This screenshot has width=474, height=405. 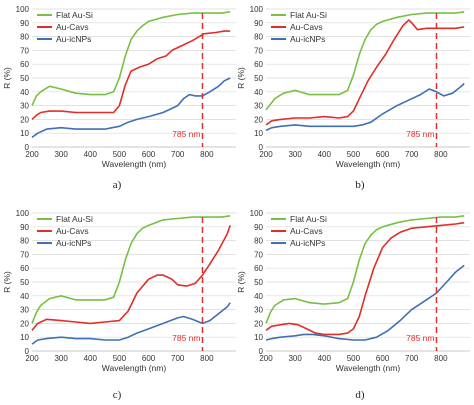 What do you see at coordinates (360, 395) in the screenshot?
I see `panel-caption: d)` at bounding box center [360, 395].